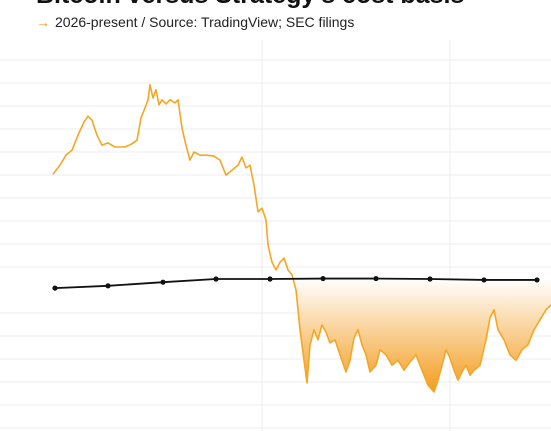 The image size is (551, 431). Describe the element at coordinates (43, 22) in the screenshot. I see `subtitle-arrow: →` at that location.